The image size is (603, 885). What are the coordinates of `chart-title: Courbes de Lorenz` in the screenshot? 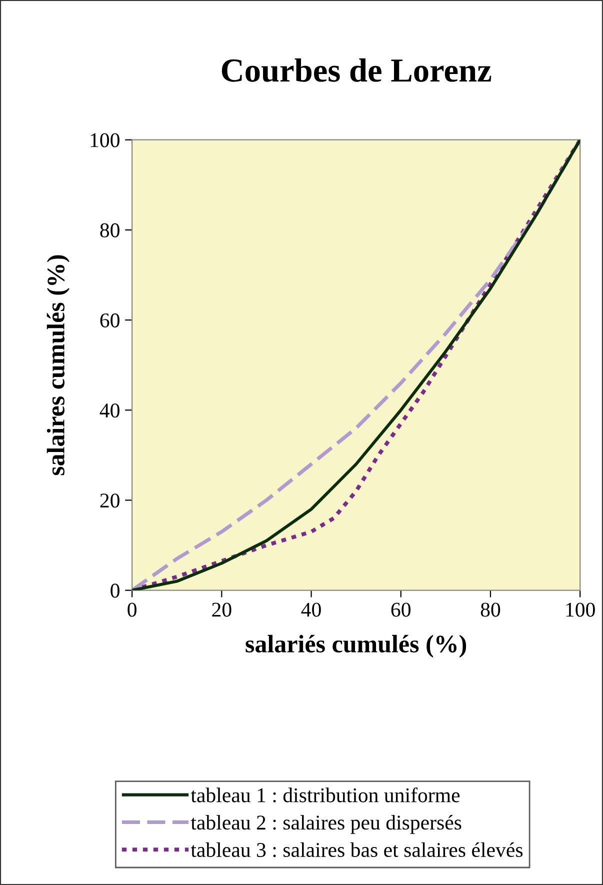 It's located at (357, 70).